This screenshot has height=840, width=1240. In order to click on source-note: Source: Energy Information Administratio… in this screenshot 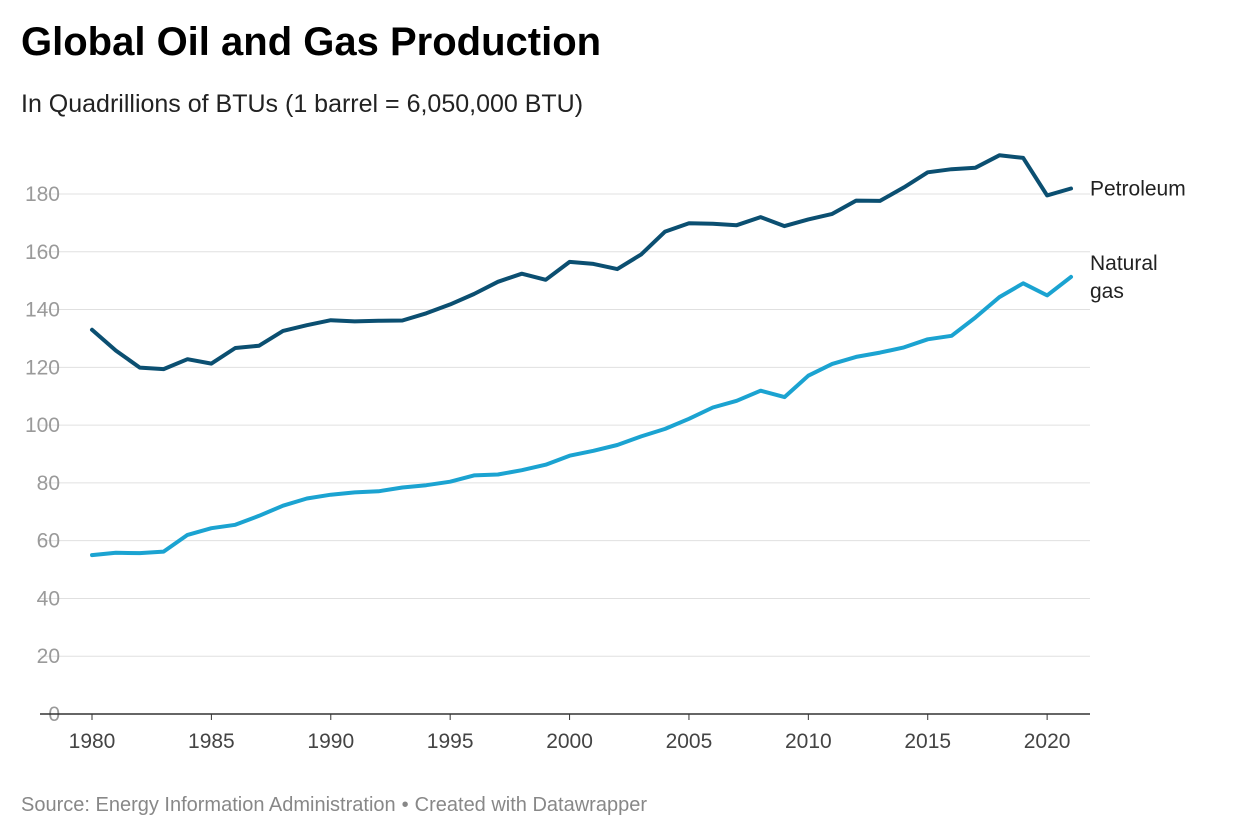, I will do `click(208, 805)`.